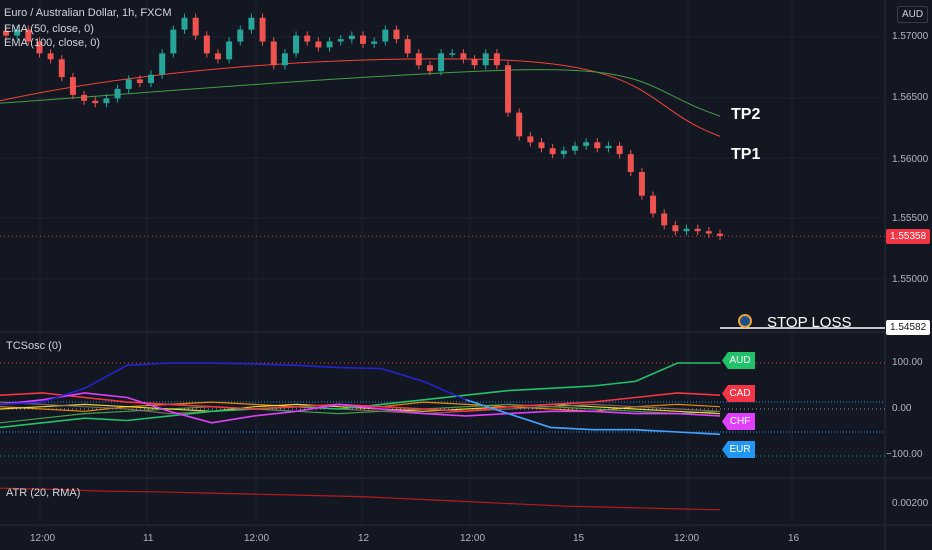  I want to click on osc-series-eur-tail, so click(593, 417).